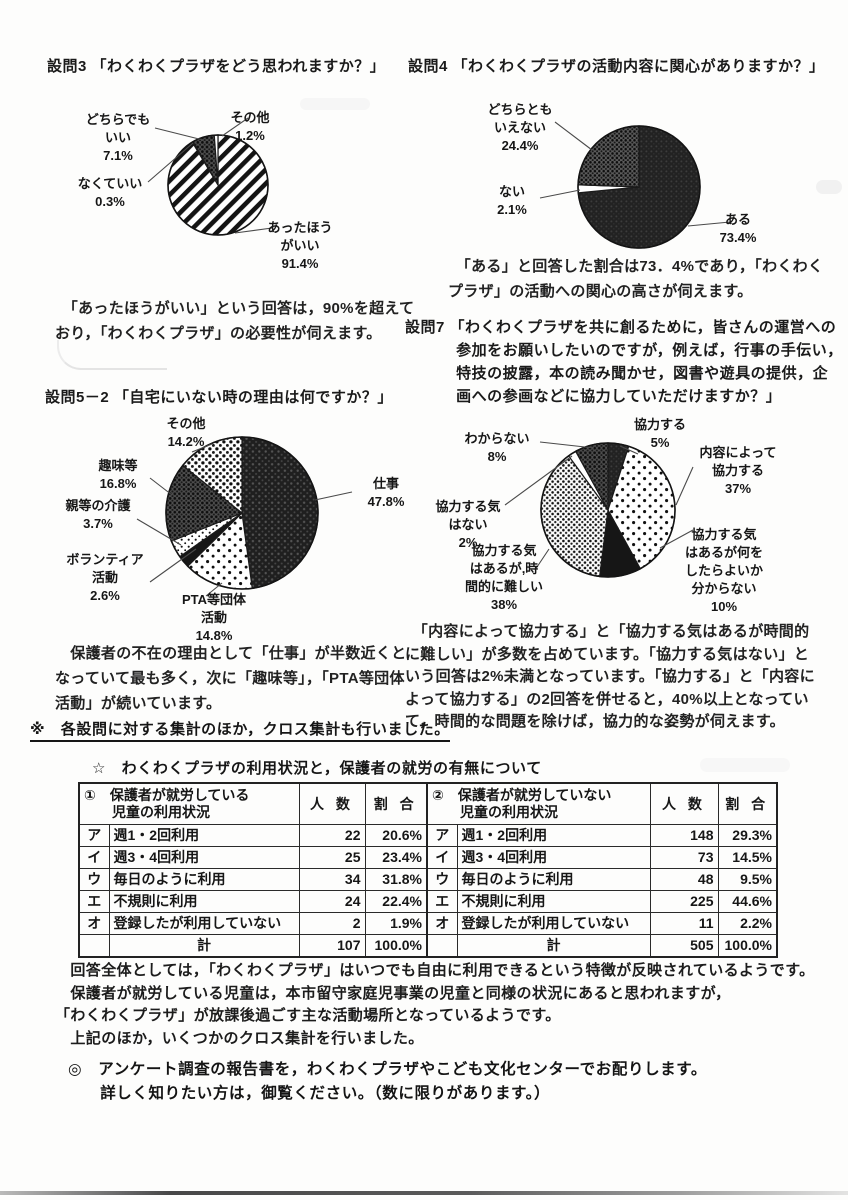  Describe the element at coordinates (723, 570) in the screenshot. I see `pie-label-naniwo: 協力する気 はあるが何を したらよいか 分からない 10%` at that location.